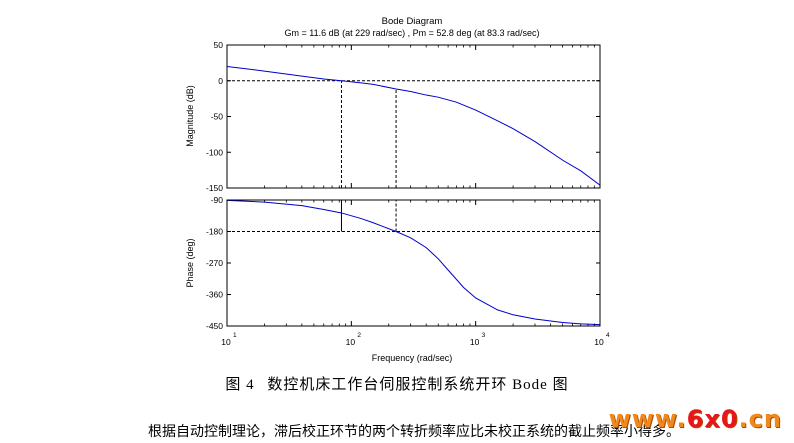  I want to click on phase-axes-frame, so click(413, 263).